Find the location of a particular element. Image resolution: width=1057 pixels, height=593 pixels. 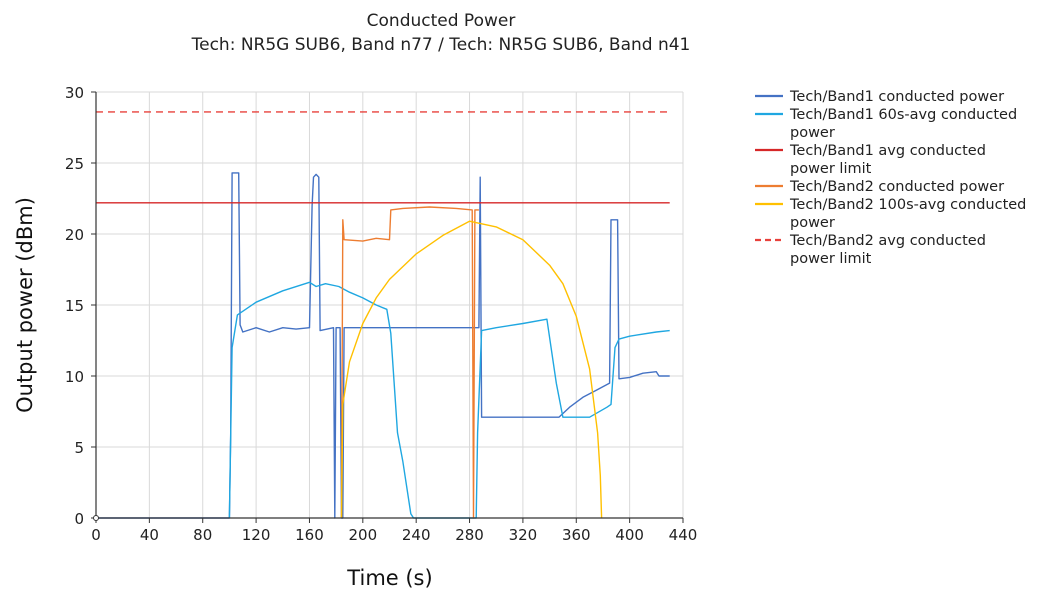

chart-title: Conducted Power is located at coordinates (441, 21).